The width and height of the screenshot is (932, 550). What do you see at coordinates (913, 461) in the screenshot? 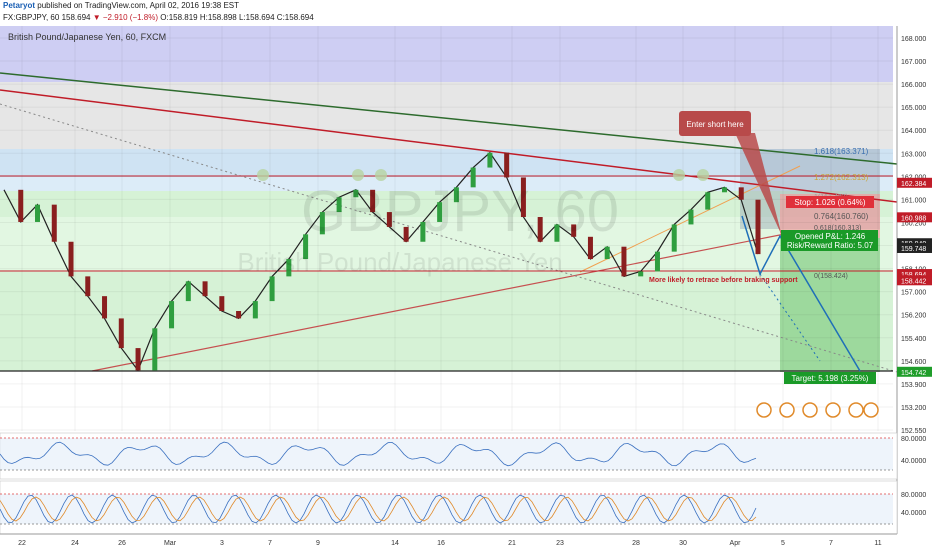
I see `rsi-tick: 40.0000` at bounding box center [913, 461].